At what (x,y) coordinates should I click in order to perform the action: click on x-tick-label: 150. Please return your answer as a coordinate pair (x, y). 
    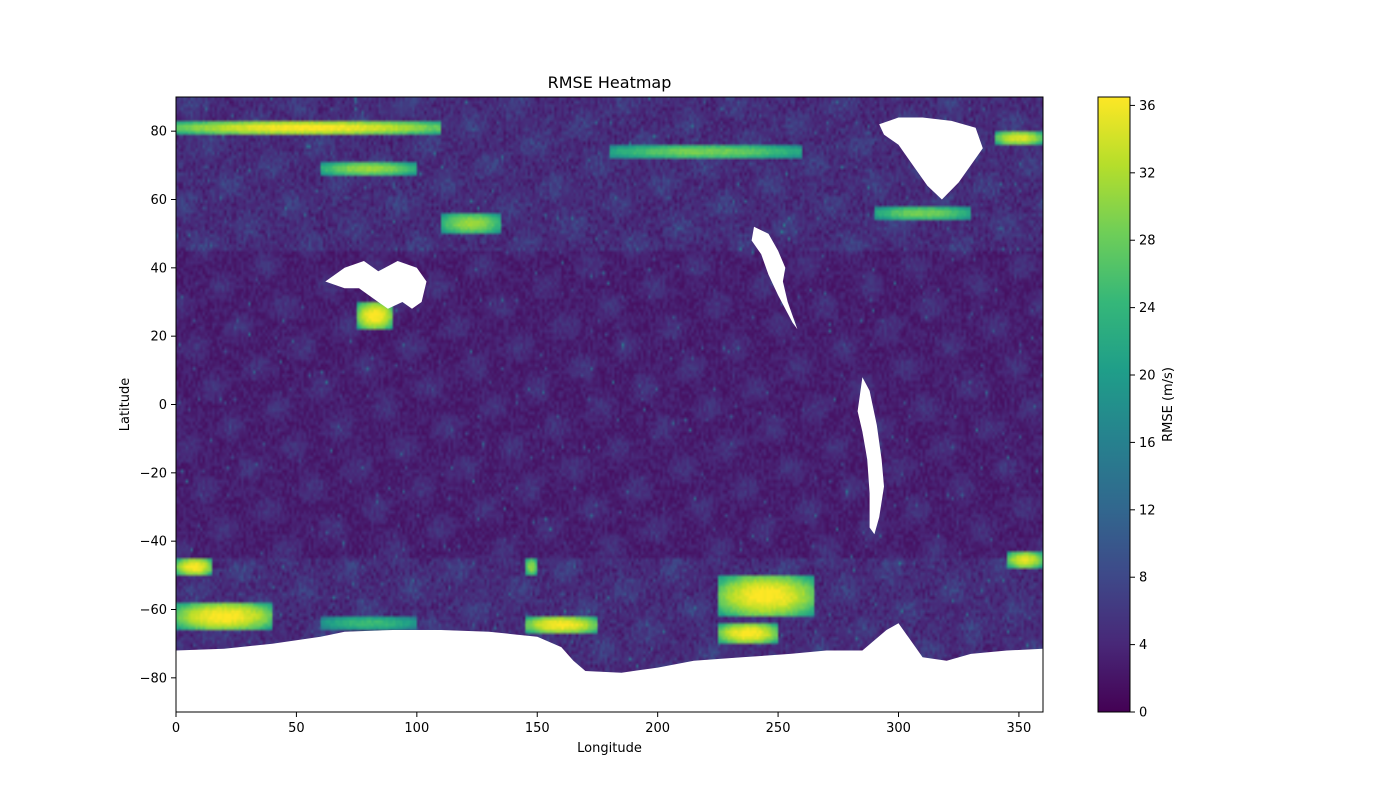
    Looking at the image, I should click on (537, 728).